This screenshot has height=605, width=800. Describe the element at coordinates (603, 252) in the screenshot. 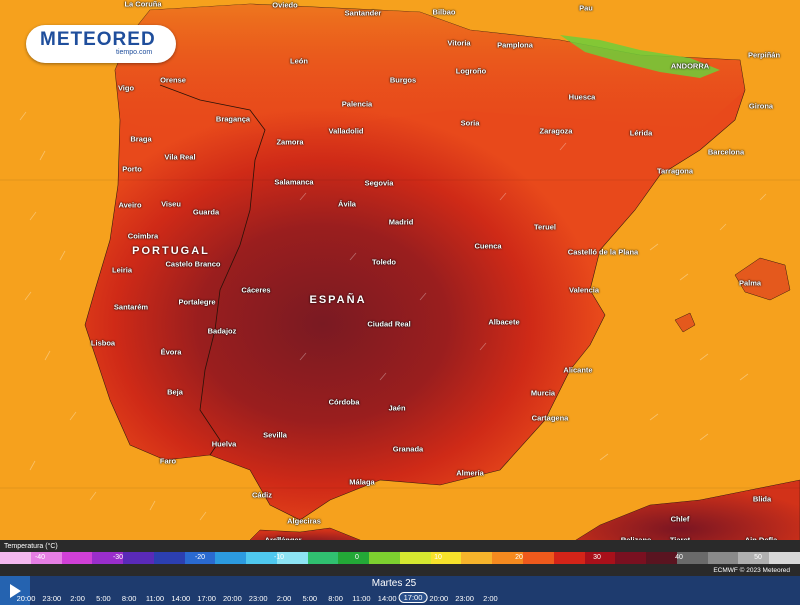

I see `city-label: Castelló de la Plana` at that location.